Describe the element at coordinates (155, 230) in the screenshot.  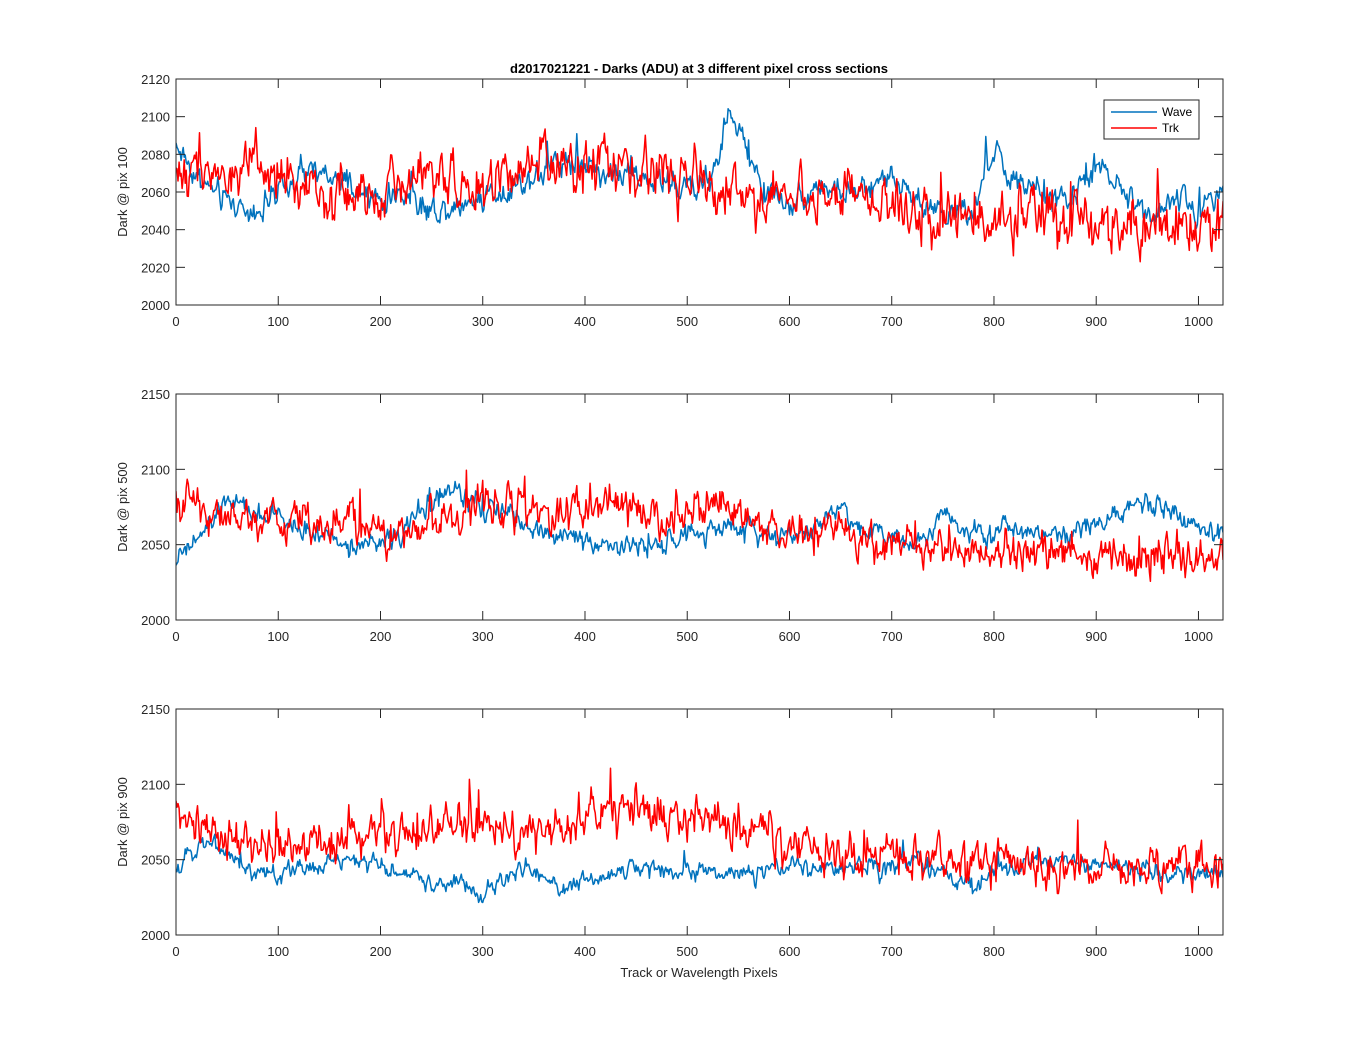
I see `y-tick-label: 2040` at that location.